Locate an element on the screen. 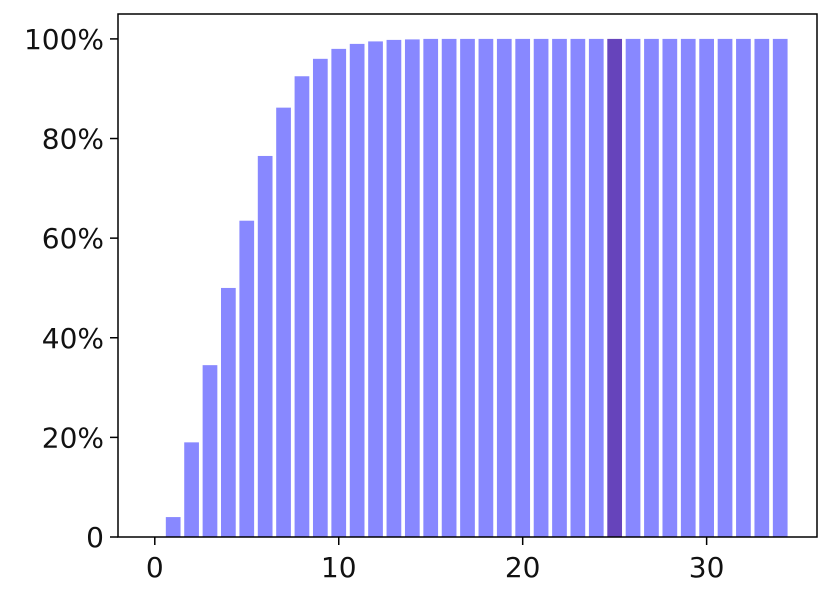 The width and height of the screenshot is (831, 594). x-tick-label: 30 is located at coordinates (707, 567).